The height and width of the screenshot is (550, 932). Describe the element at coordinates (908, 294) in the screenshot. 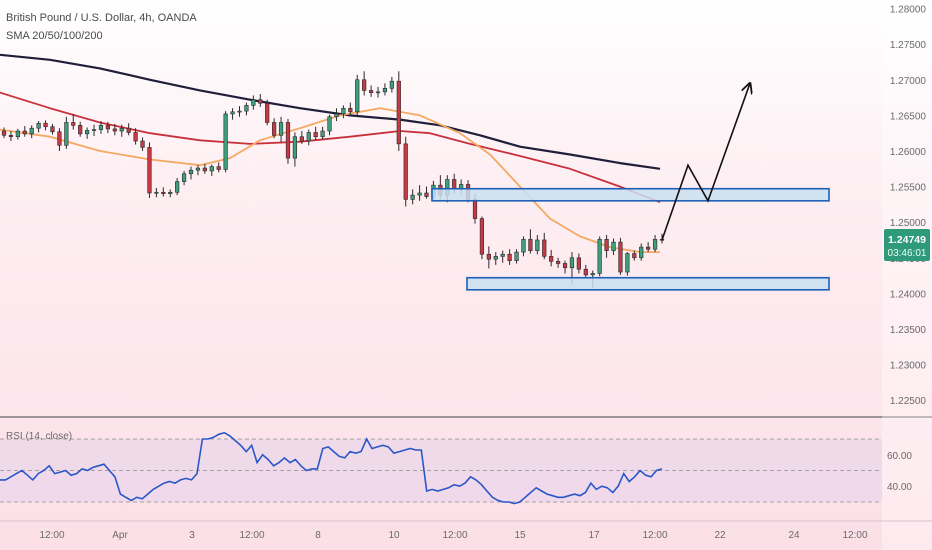

I see `price-tick-label: 1.24000` at that location.